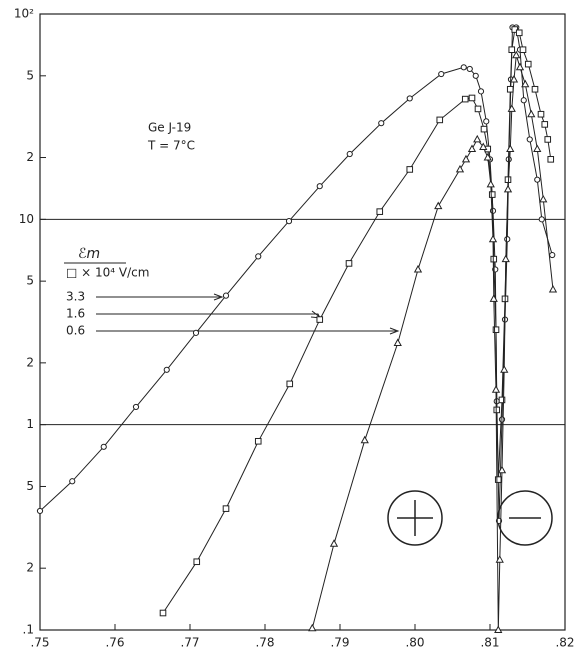 Image resolution: width=583 pixels, height=652 pixels. What do you see at coordinates (470, 518) in the screenshot?
I see `polarity-icons` at bounding box center [470, 518].